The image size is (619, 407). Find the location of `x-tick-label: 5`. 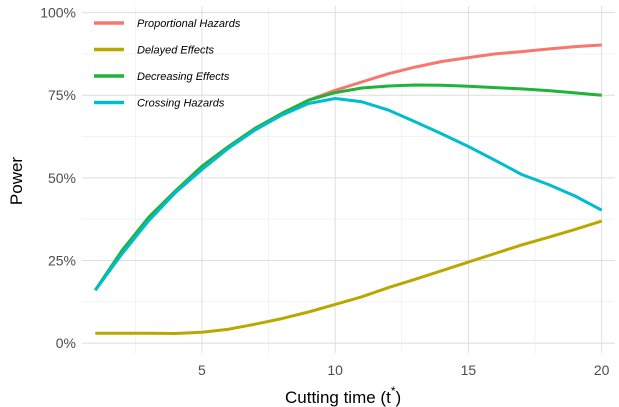

x-tick-label: 5 is located at coordinates (202, 370).